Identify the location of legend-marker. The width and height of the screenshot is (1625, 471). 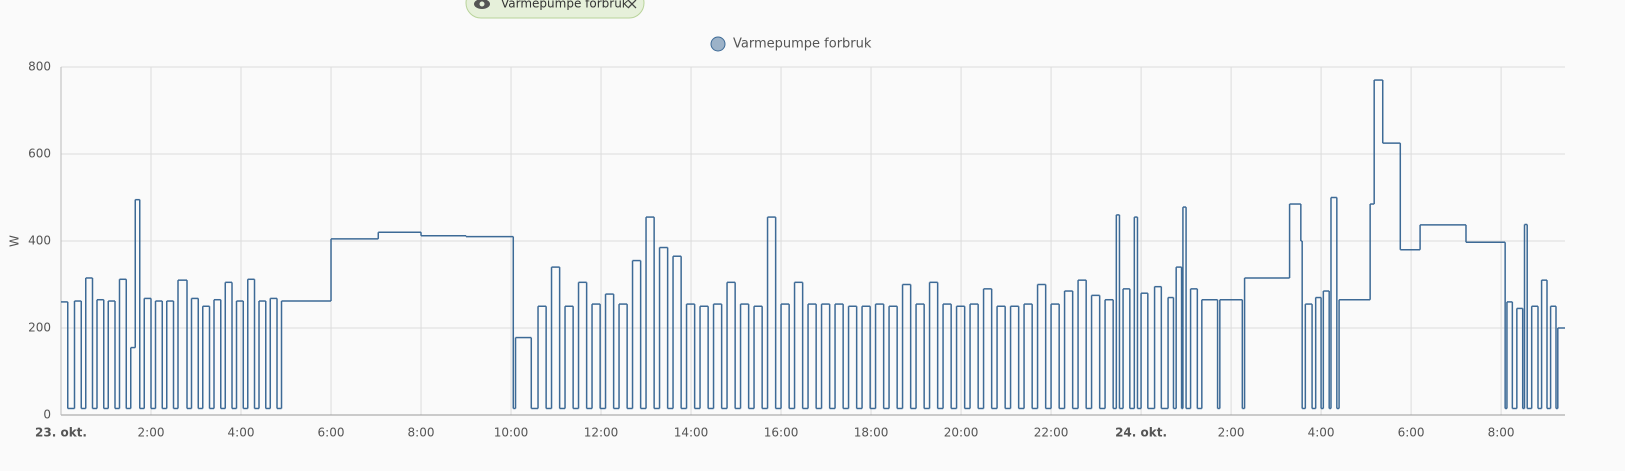
(718, 44).